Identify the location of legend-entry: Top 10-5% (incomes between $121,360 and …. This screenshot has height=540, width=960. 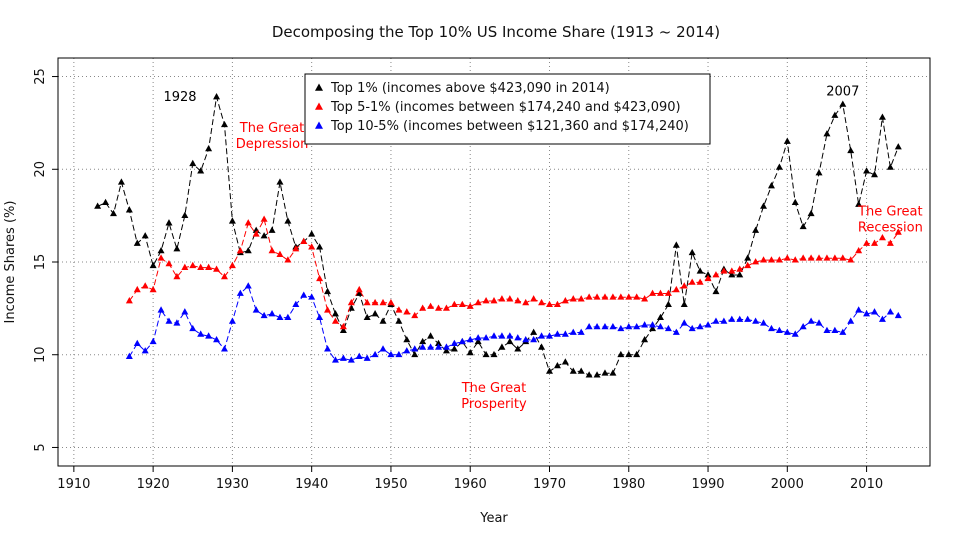
(509, 126).